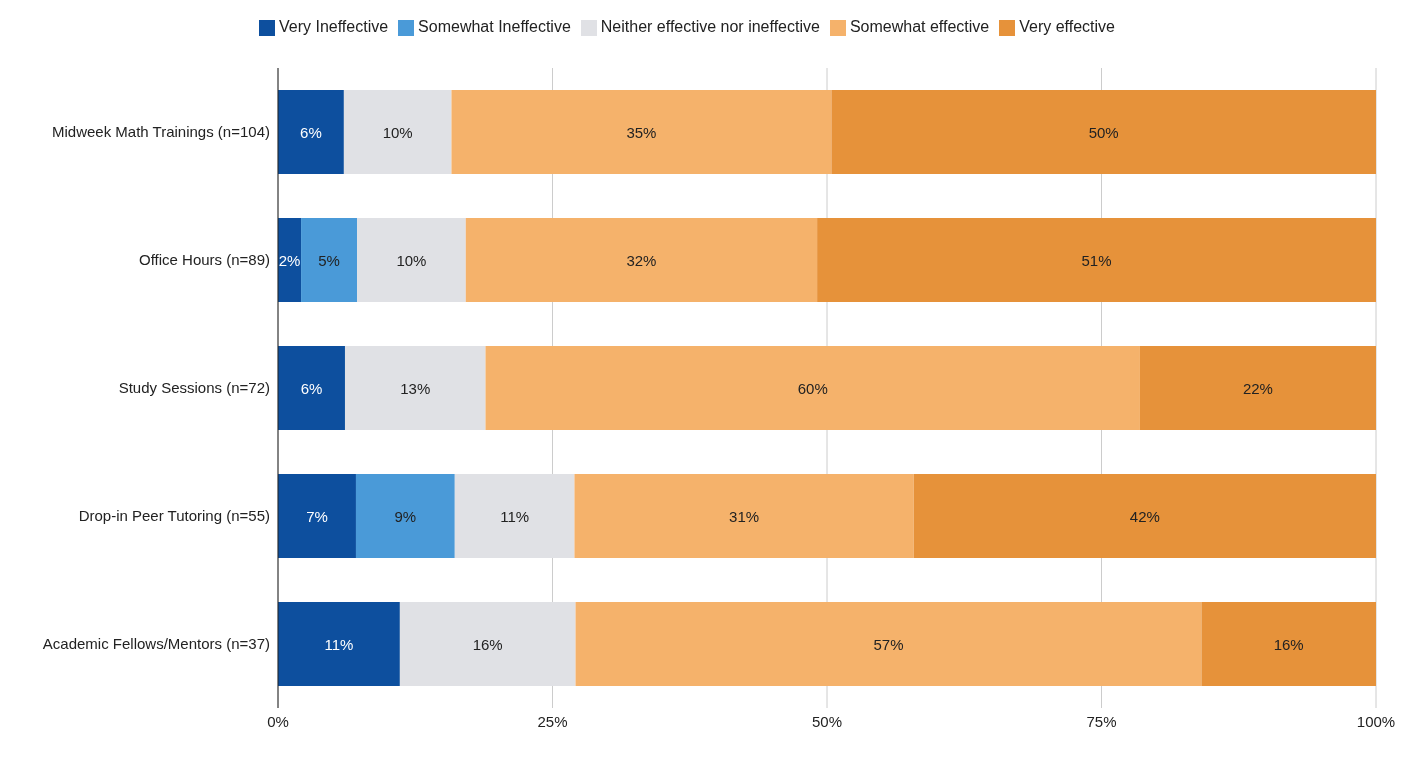 Image resolution: width=1406 pixels, height=766 pixels. Describe the element at coordinates (156, 644) in the screenshot. I see `y-tick-label: Academic Fellows/Mentors (n=37)` at that location.